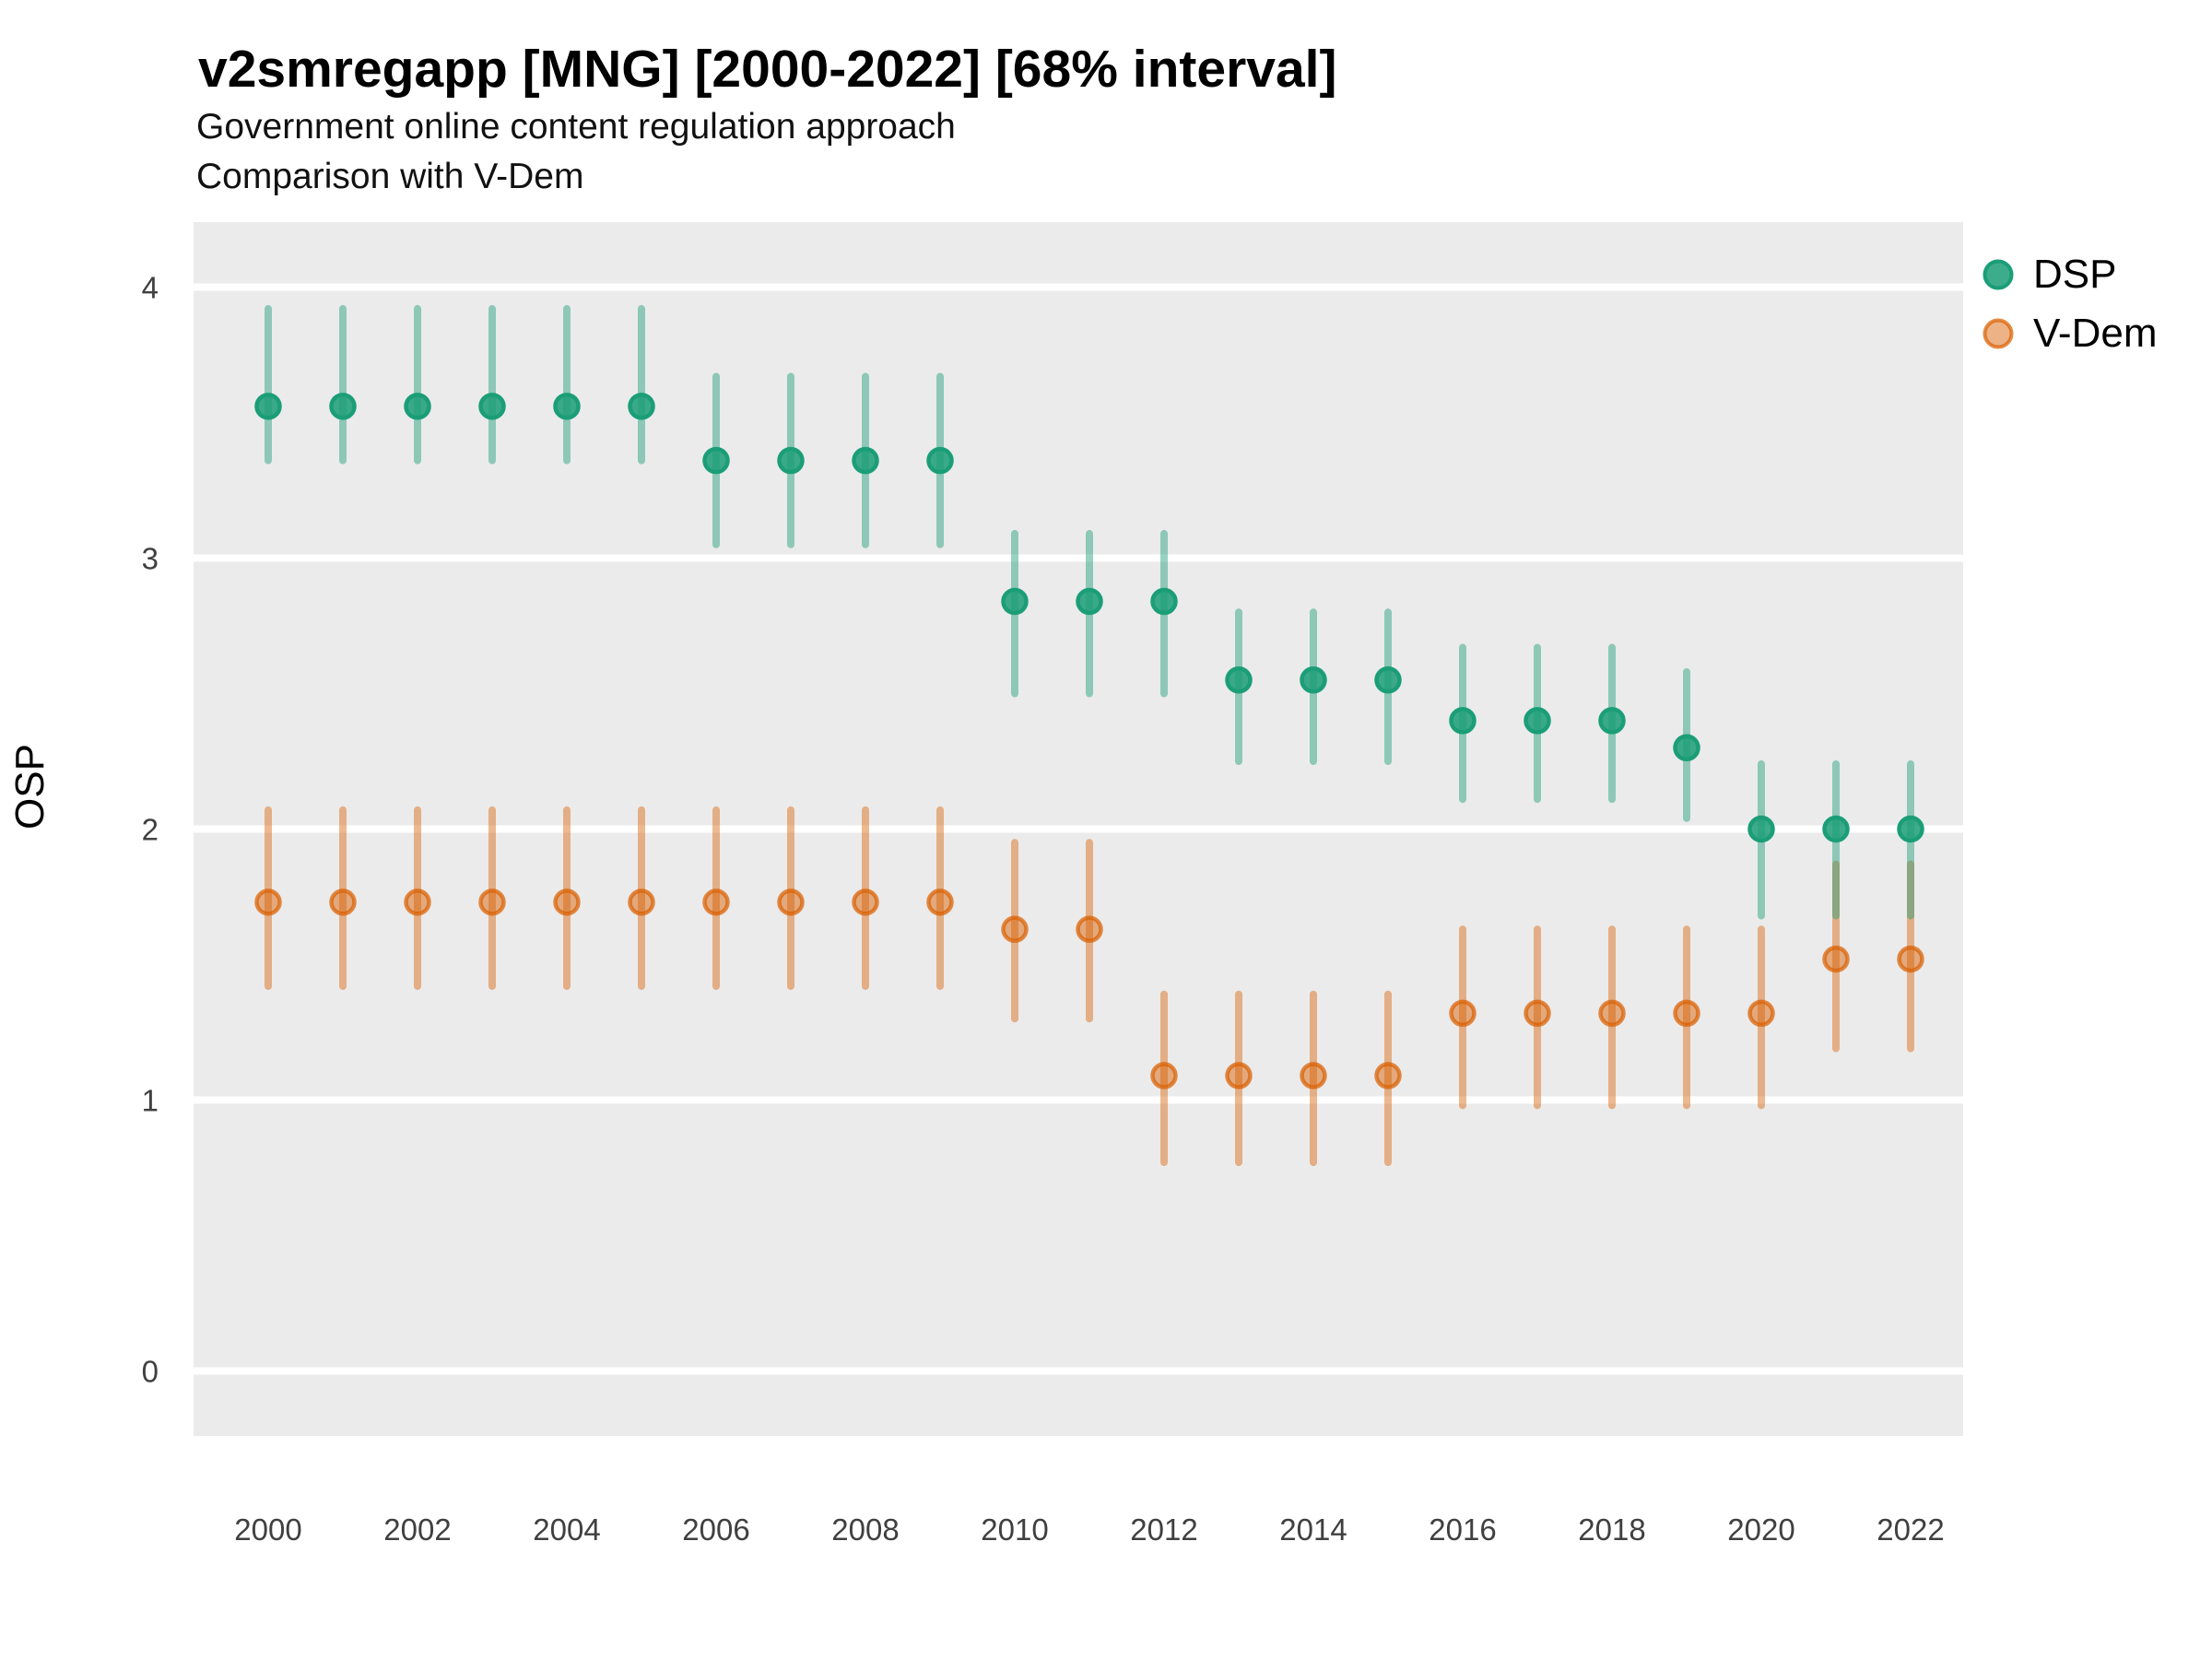 Image resolution: width=2212 pixels, height=1659 pixels. I want to click on dsp-point-2005, so click(641, 406).